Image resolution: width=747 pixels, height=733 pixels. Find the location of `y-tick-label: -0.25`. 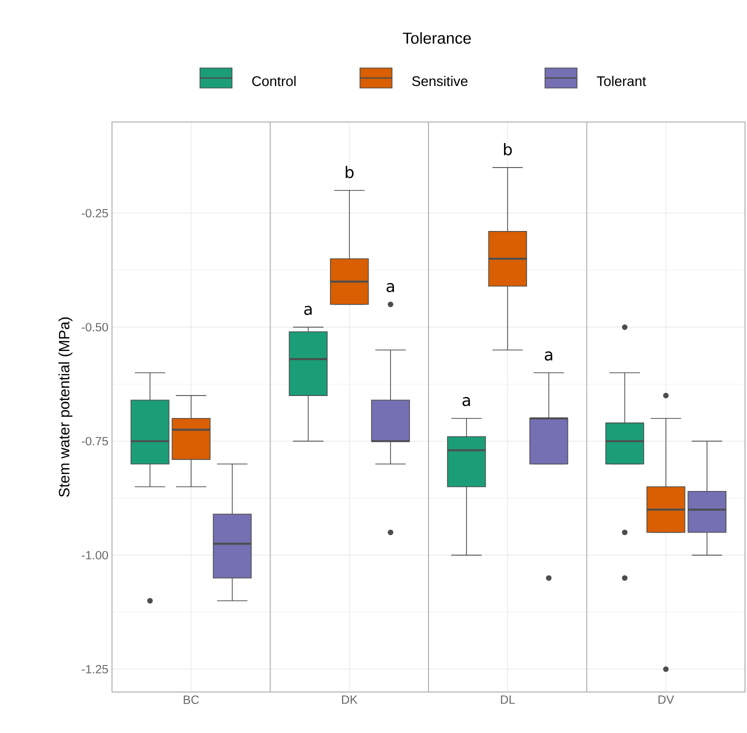

y-tick-label: -0.25 is located at coordinates (95, 213).